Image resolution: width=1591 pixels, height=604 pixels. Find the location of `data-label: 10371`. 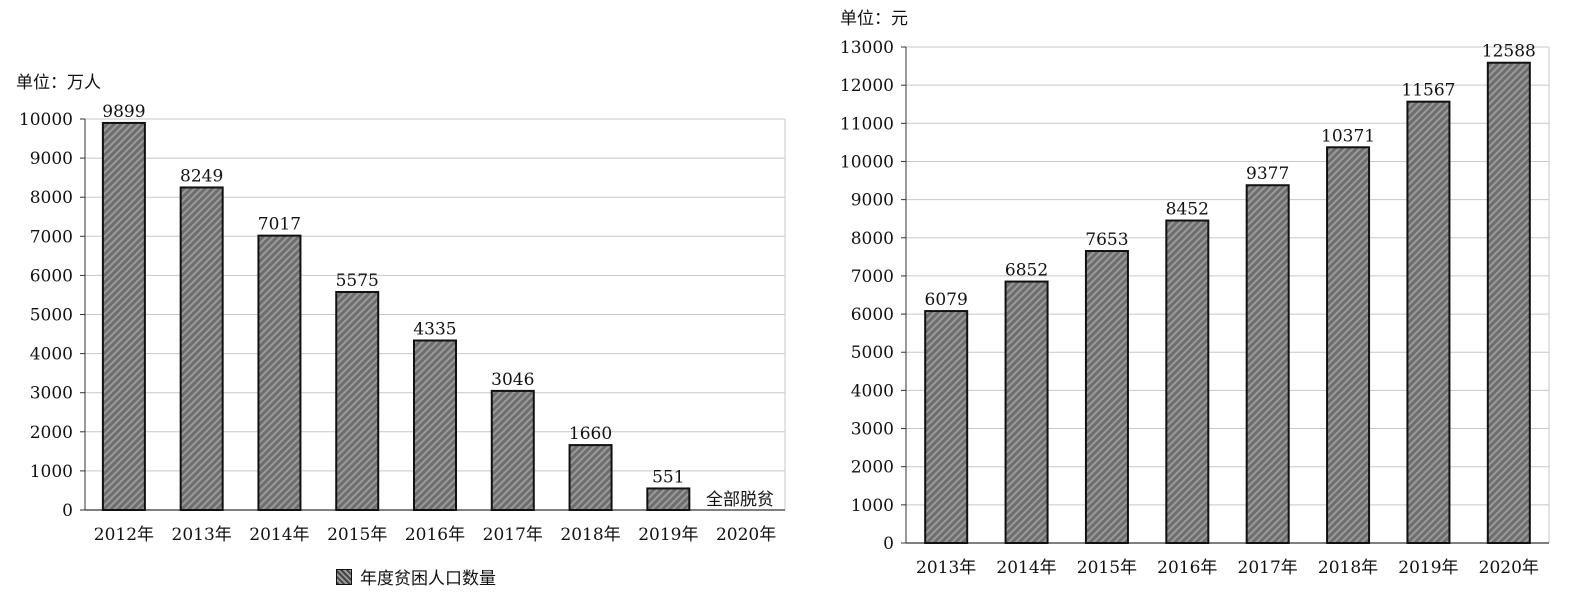

data-label: 10371 is located at coordinates (1348, 136).